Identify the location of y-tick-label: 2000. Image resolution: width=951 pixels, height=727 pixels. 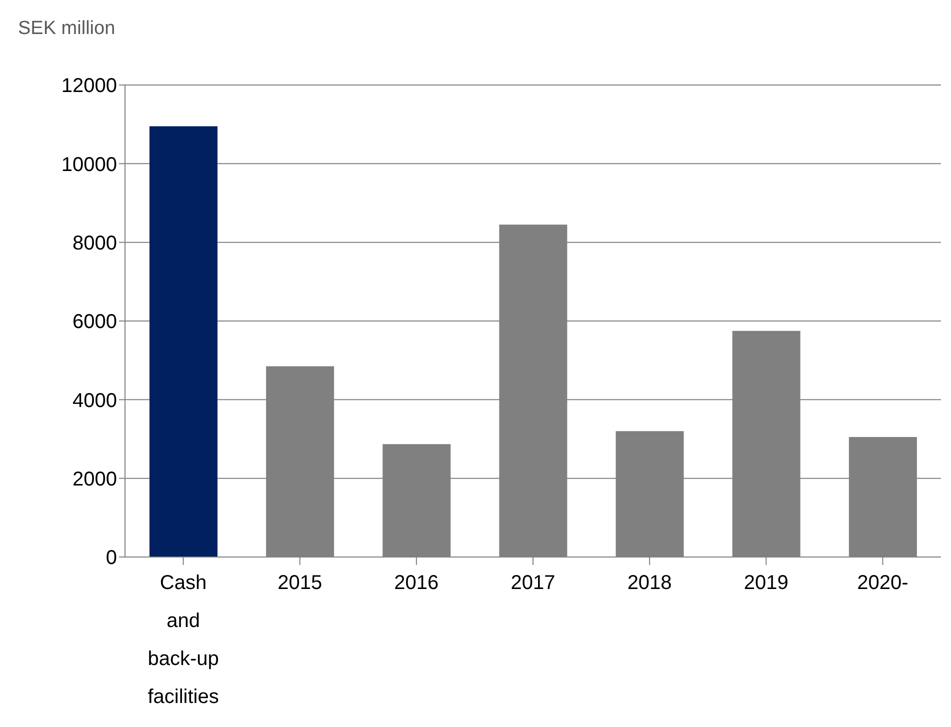
(94, 479).